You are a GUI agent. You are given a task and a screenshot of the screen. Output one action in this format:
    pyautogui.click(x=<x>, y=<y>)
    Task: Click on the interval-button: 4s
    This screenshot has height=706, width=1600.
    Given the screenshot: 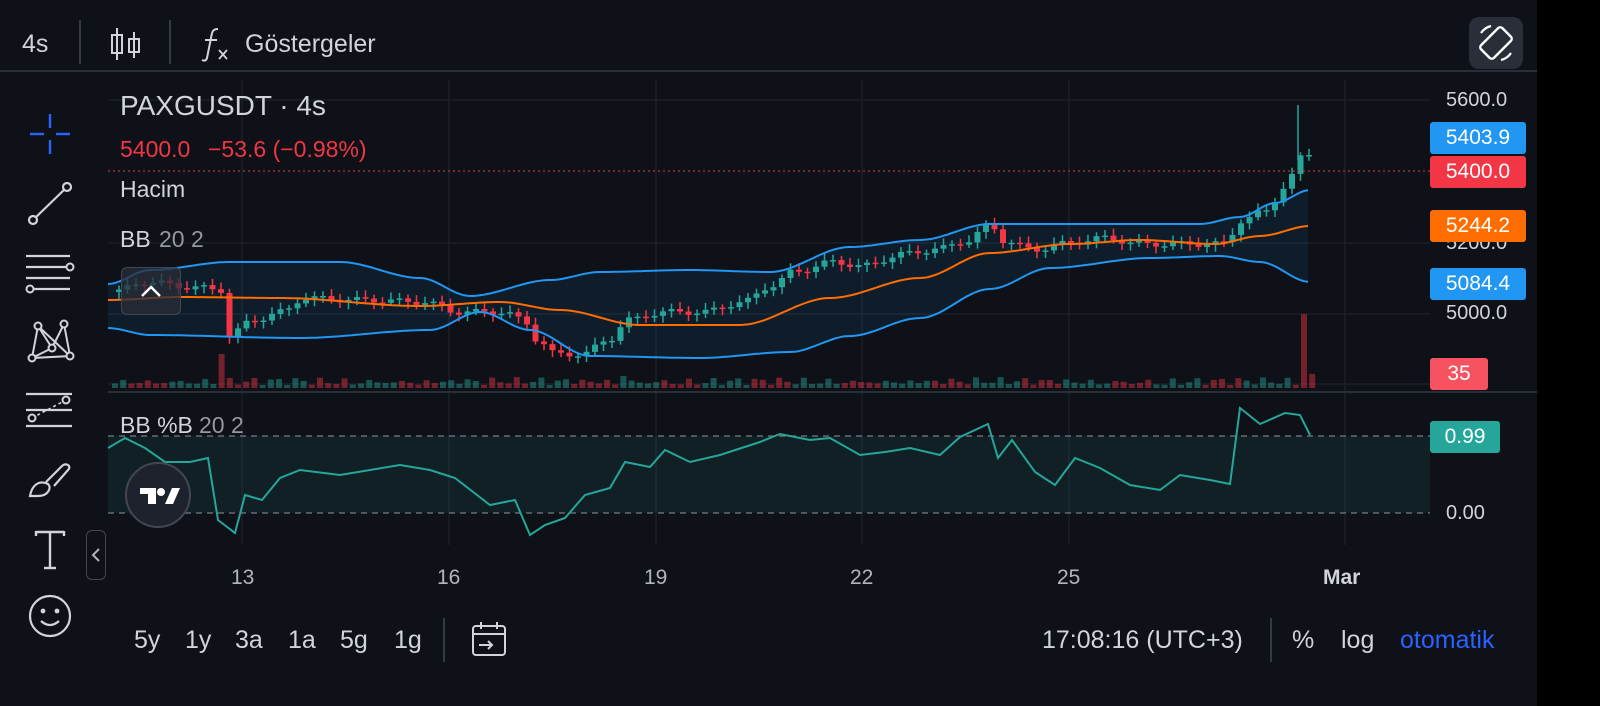 What is the action you would take?
    pyautogui.click(x=35, y=44)
    